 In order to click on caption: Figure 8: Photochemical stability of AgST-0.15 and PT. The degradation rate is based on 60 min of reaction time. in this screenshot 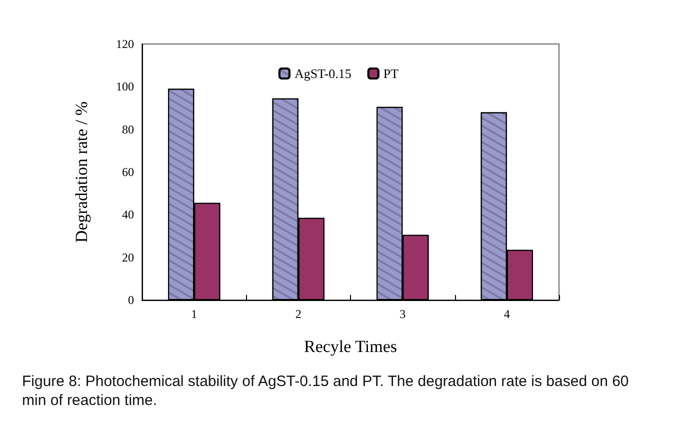, I will do `click(326, 391)`.